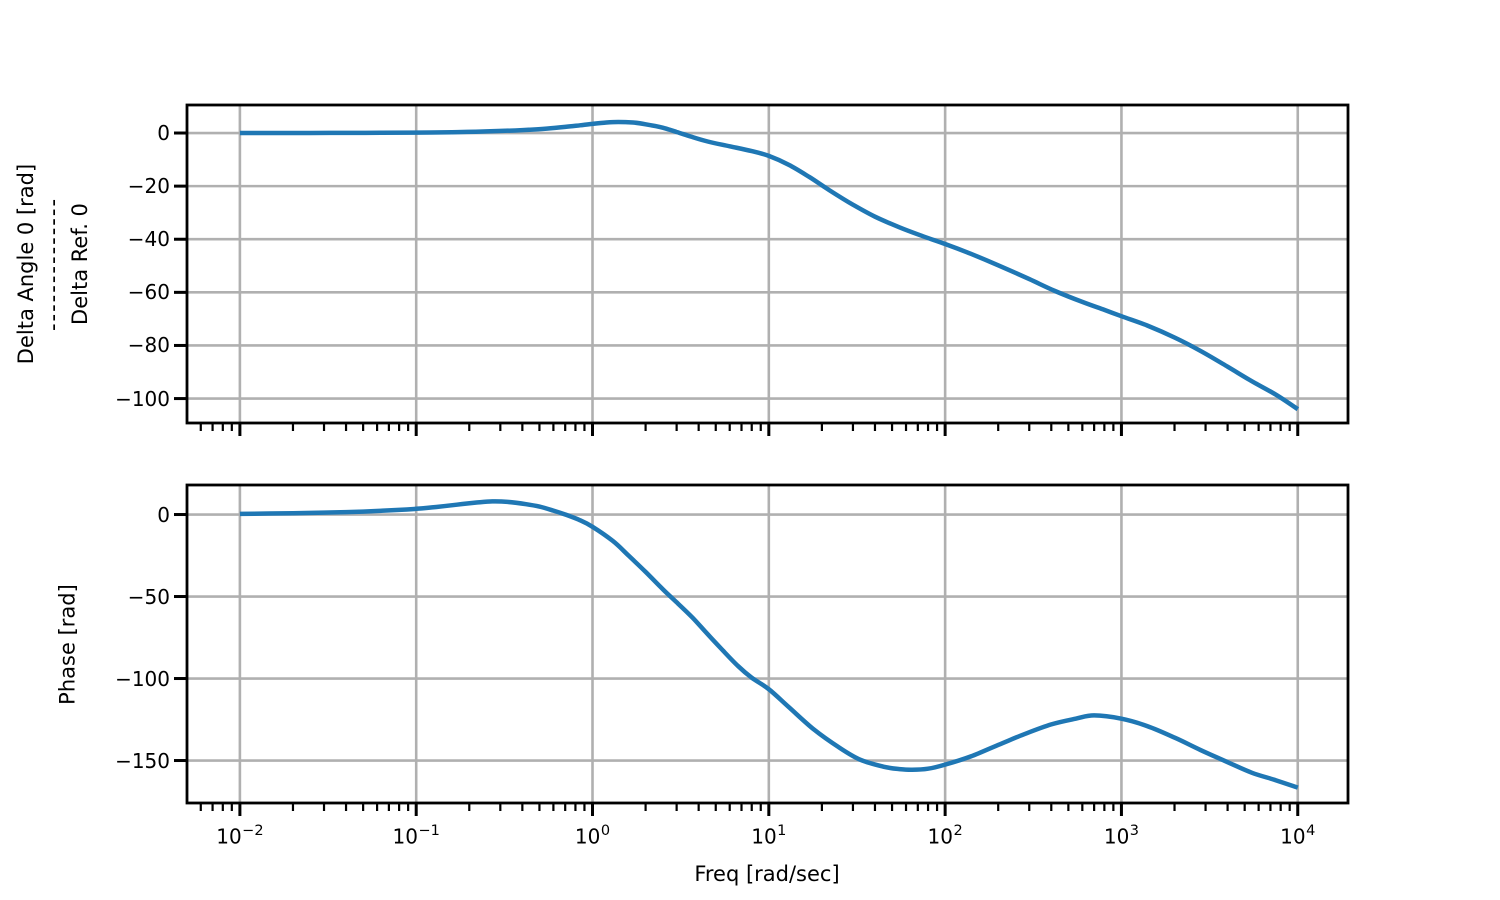 The image size is (1500, 900). I want to click on x-tick-exponent: 2, so click(958, 831).